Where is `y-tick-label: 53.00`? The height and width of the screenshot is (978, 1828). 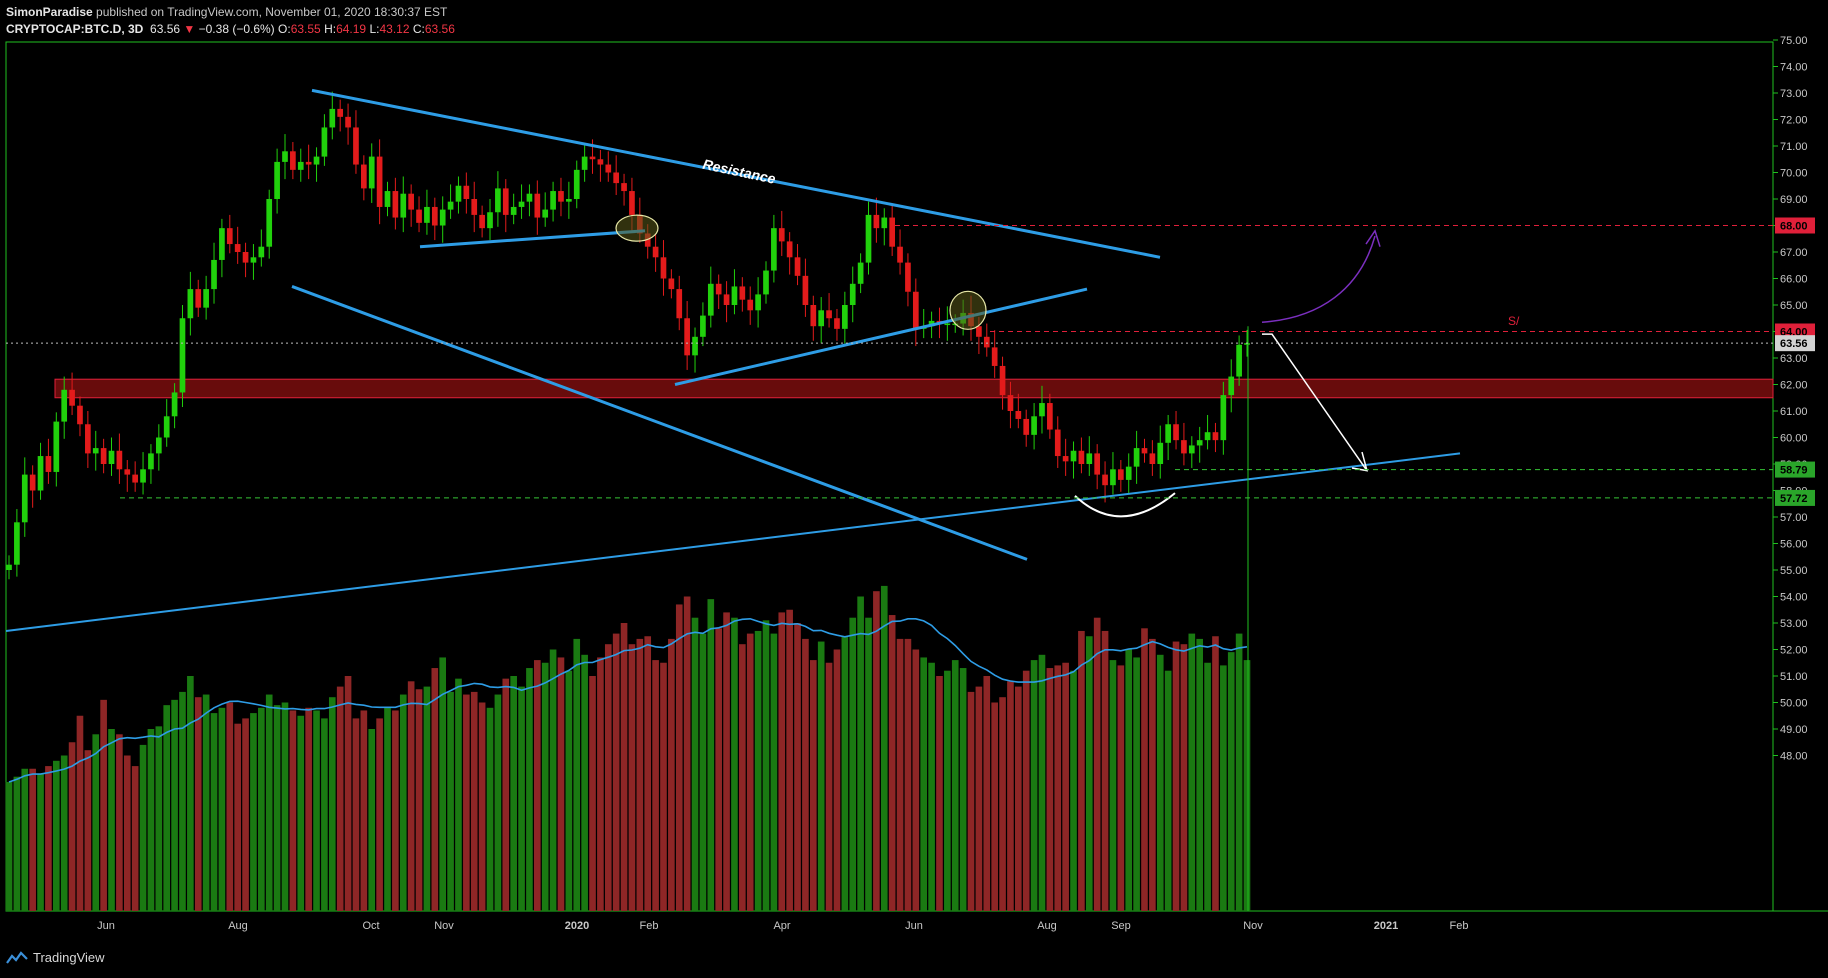
y-tick-label: 53.00 is located at coordinates (1794, 624).